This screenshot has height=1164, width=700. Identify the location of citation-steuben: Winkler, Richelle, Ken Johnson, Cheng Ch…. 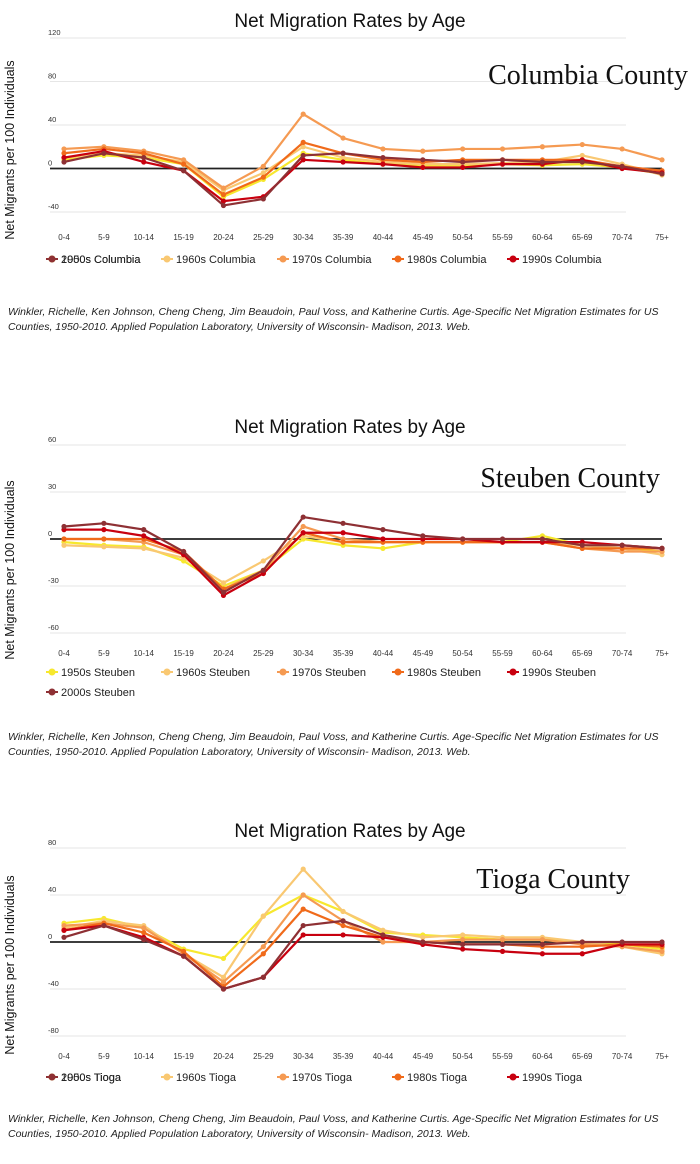
(333, 744).